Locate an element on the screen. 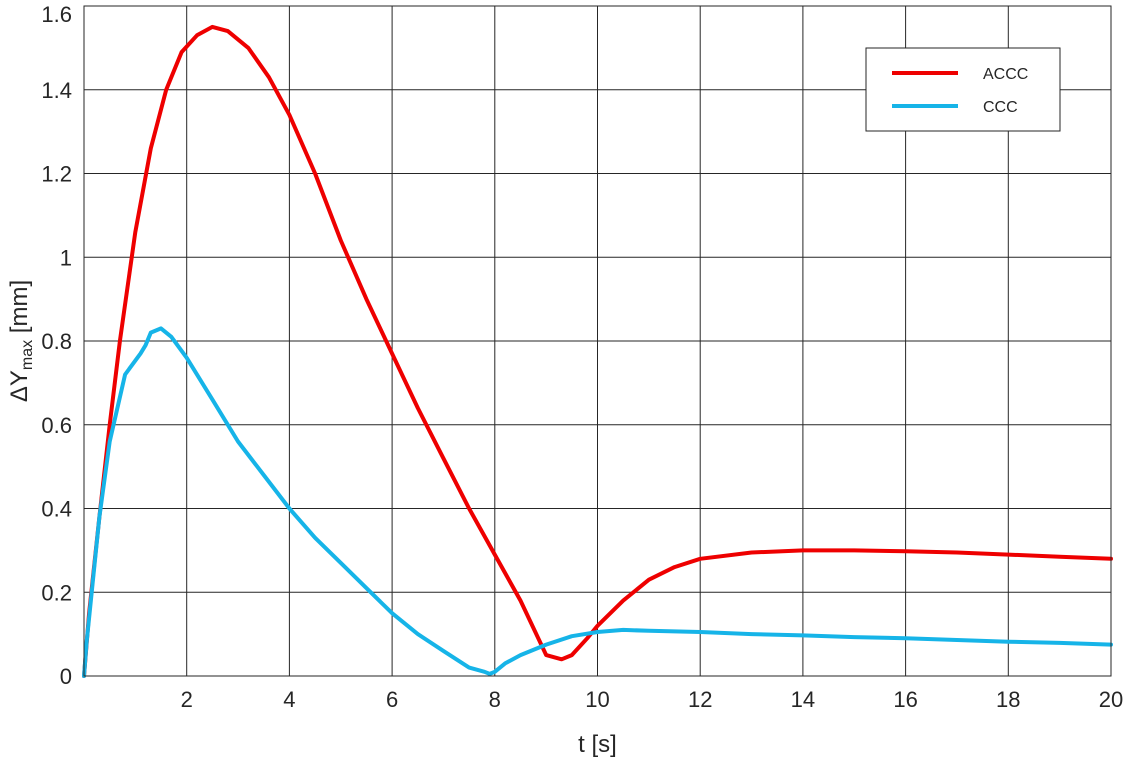 This screenshot has width=1128, height=759. x-tick-label: 16 is located at coordinates (905, 699).